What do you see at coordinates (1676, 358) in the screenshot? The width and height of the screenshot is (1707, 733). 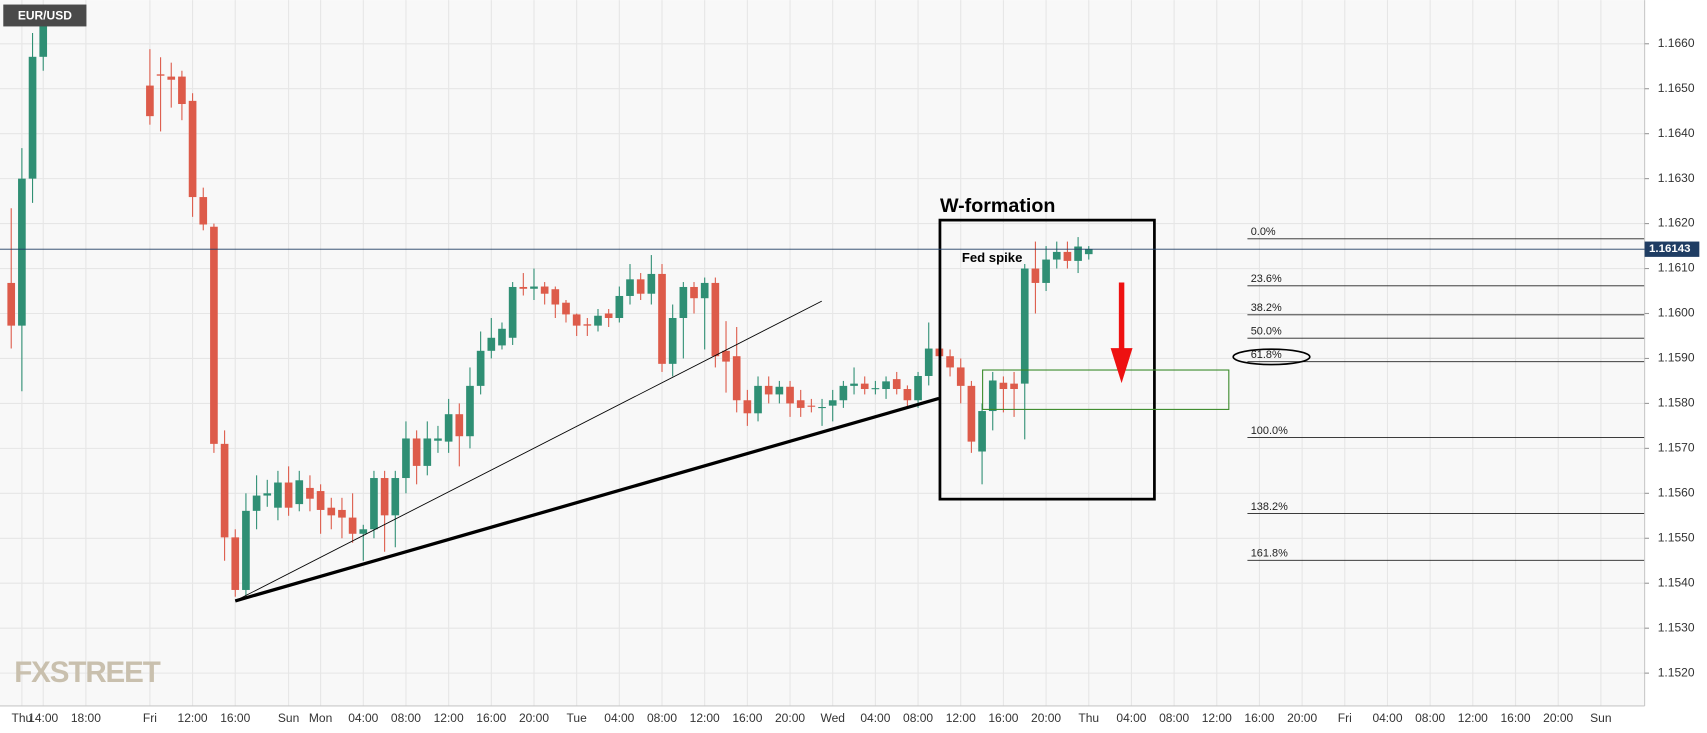 I see `y-tick-label: 1.1590` at bounding box center [1676, 358].